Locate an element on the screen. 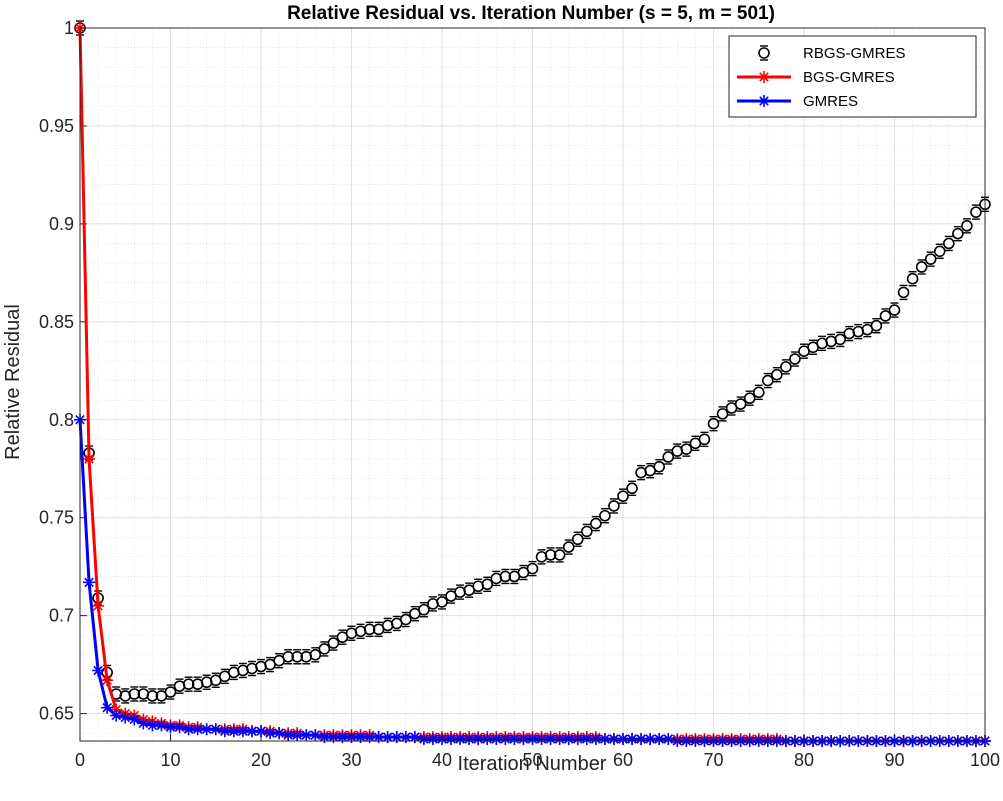 The image size is (1003, 801). x-tick-label: 20 is located at coordinates (261, 760).